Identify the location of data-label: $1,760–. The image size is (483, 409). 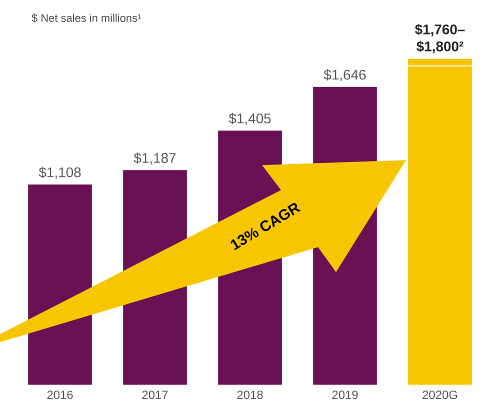
(439, 30).